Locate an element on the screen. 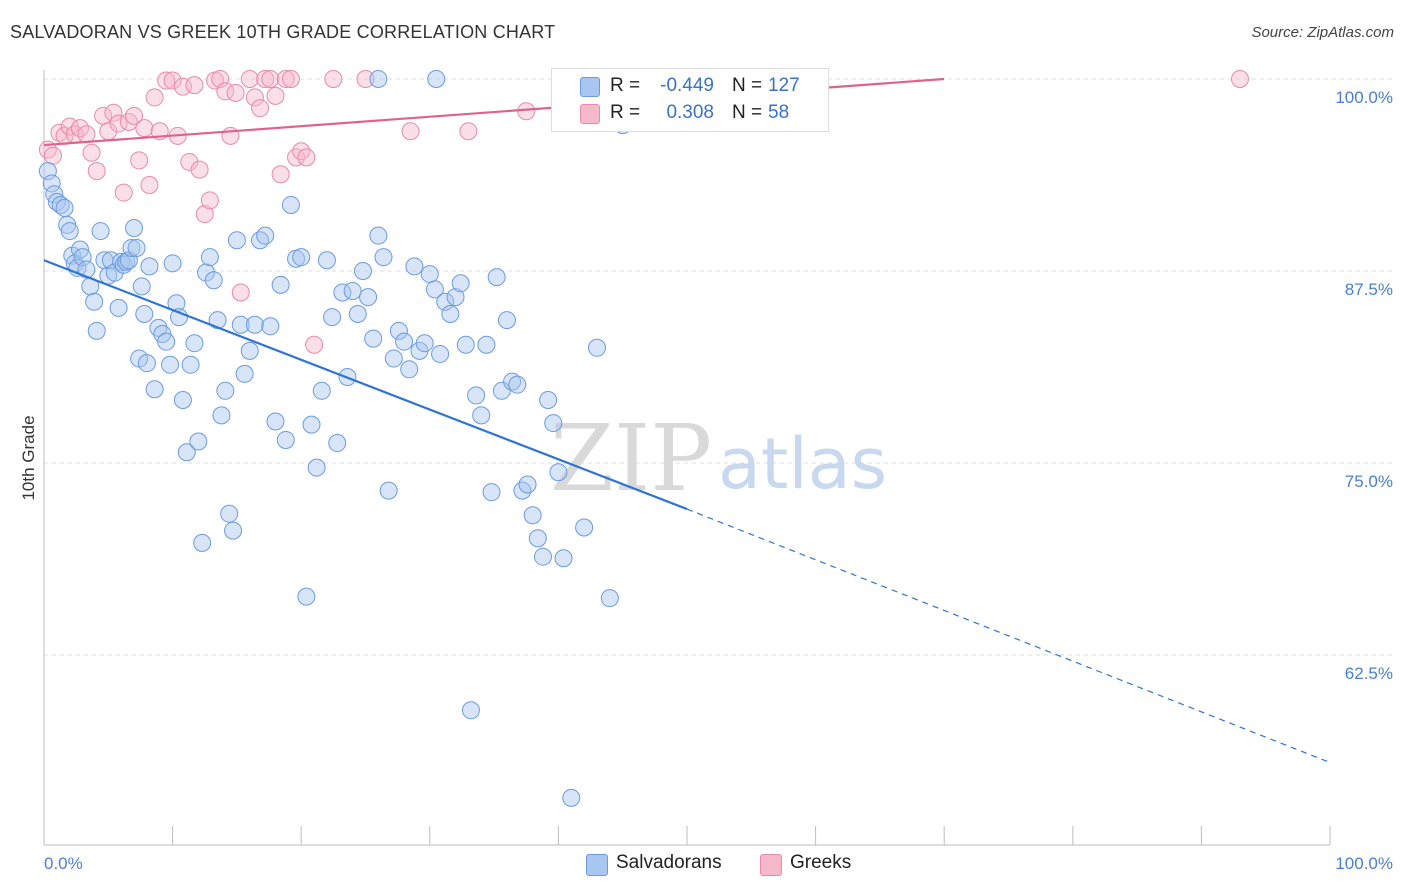  series-legend: Salvadorans Greeks is located at coordinates (703, 865).